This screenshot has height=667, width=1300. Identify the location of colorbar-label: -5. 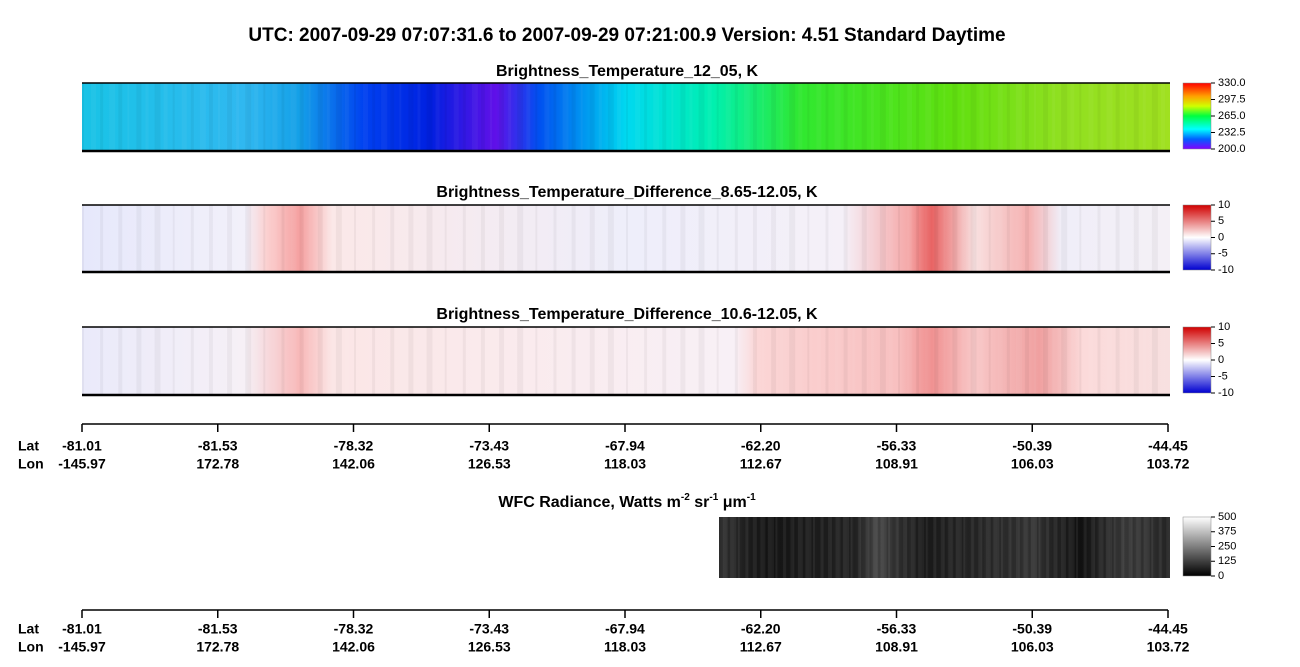
(1223, 376).